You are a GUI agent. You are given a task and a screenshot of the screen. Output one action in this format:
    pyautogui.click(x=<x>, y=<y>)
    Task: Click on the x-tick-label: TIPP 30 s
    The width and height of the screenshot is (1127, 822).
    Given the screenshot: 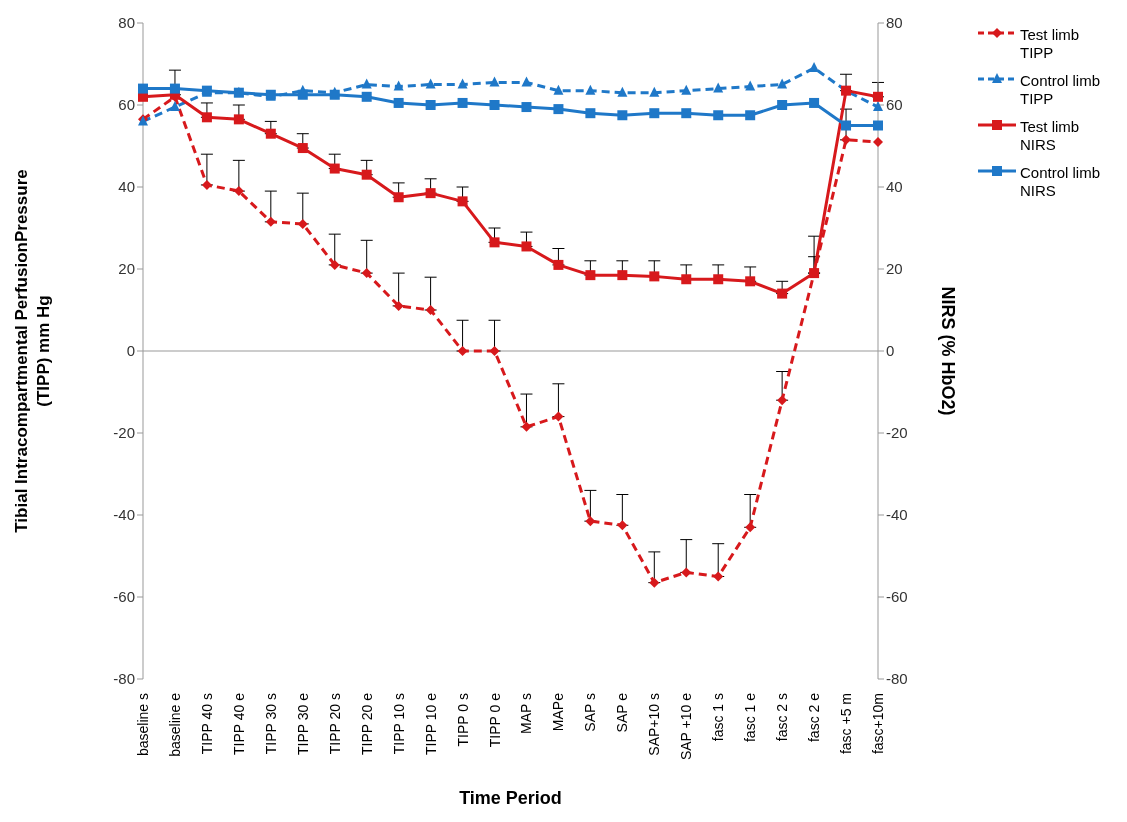 What is the action you would take?
    pyautogui.click(x=270, y=724)
    